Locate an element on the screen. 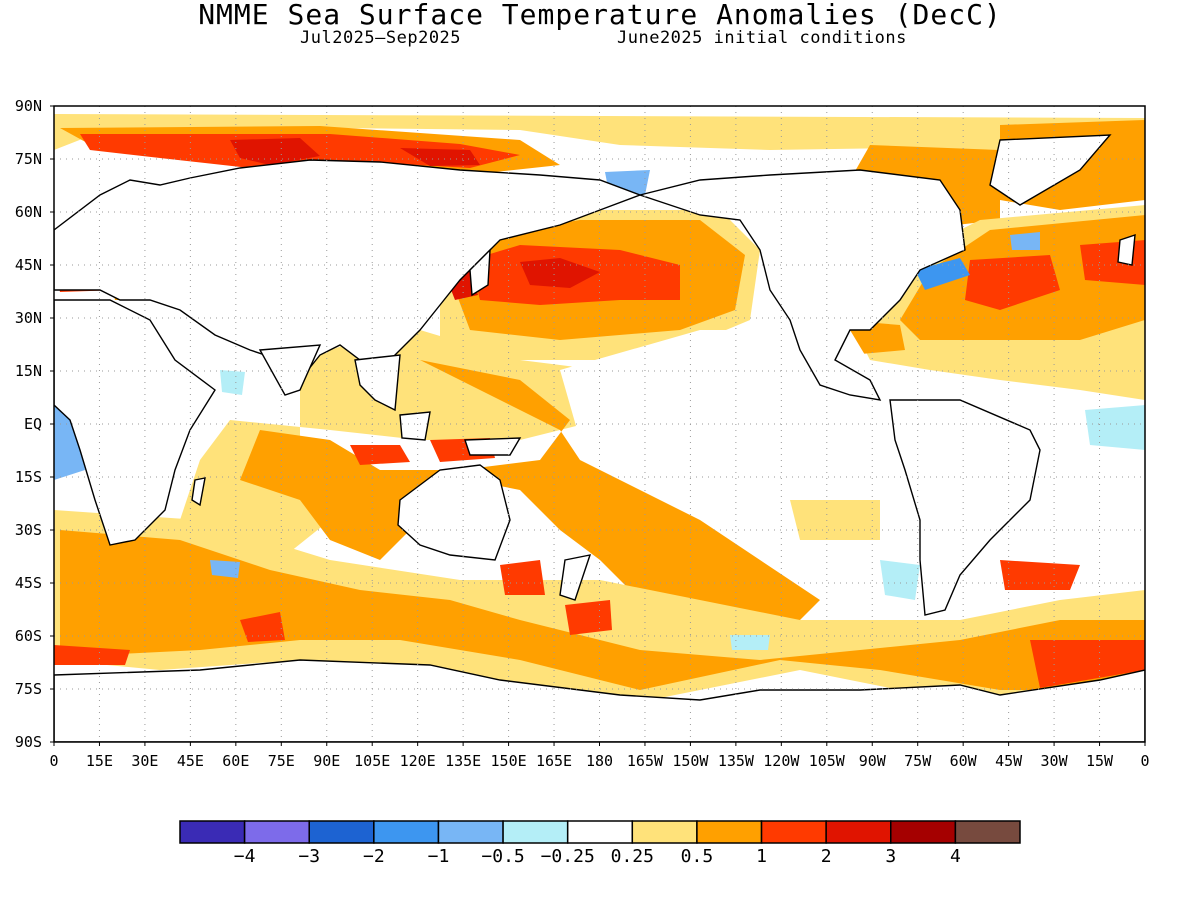 The width and height of the screenshot is (1200, 900). anomaly-neg-arabian is located at coordinates (232, 382).